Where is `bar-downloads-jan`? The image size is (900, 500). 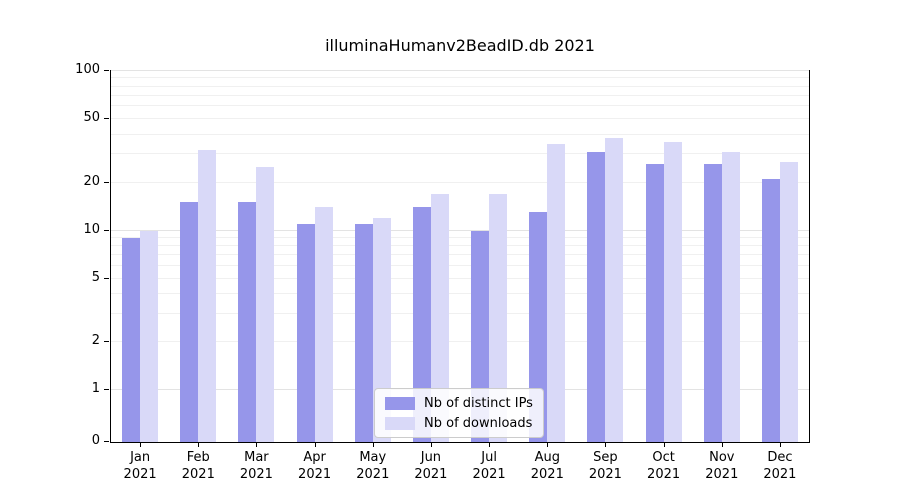 bar-downloads-jan is located at coordinates (149, 336).